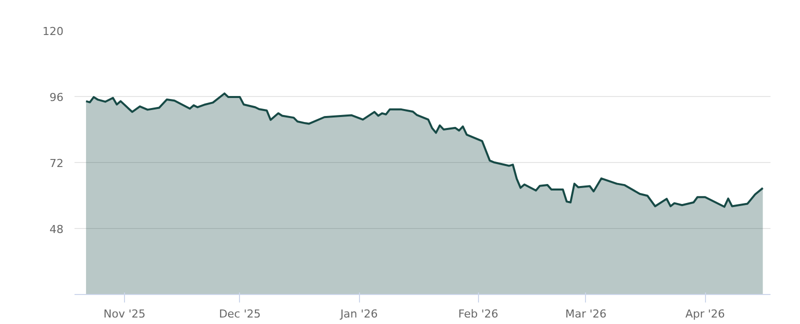  Describe the element at coordinates (705, 314) in the screenshot. I see `x-tick-label: Apr '26` at that location.